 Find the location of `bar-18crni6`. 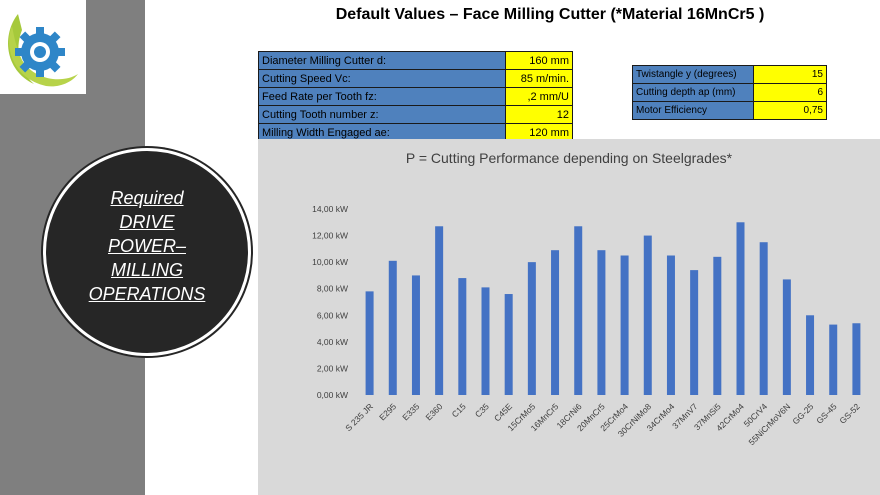

bar-18crni6 is located at coordinates (578, 310).